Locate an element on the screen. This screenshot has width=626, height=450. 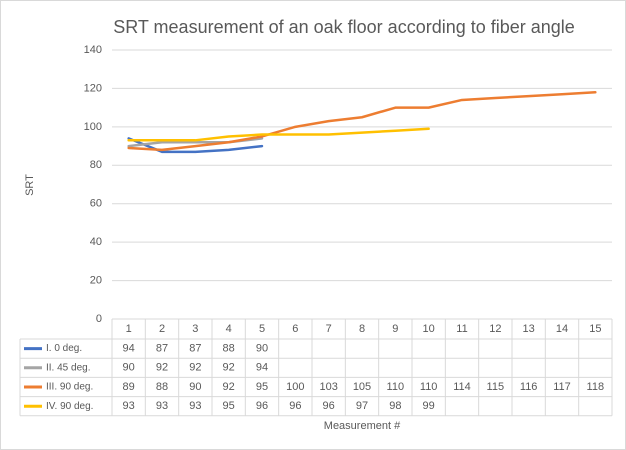
x-tick-label: 11 is located at coordinates (461, 329).